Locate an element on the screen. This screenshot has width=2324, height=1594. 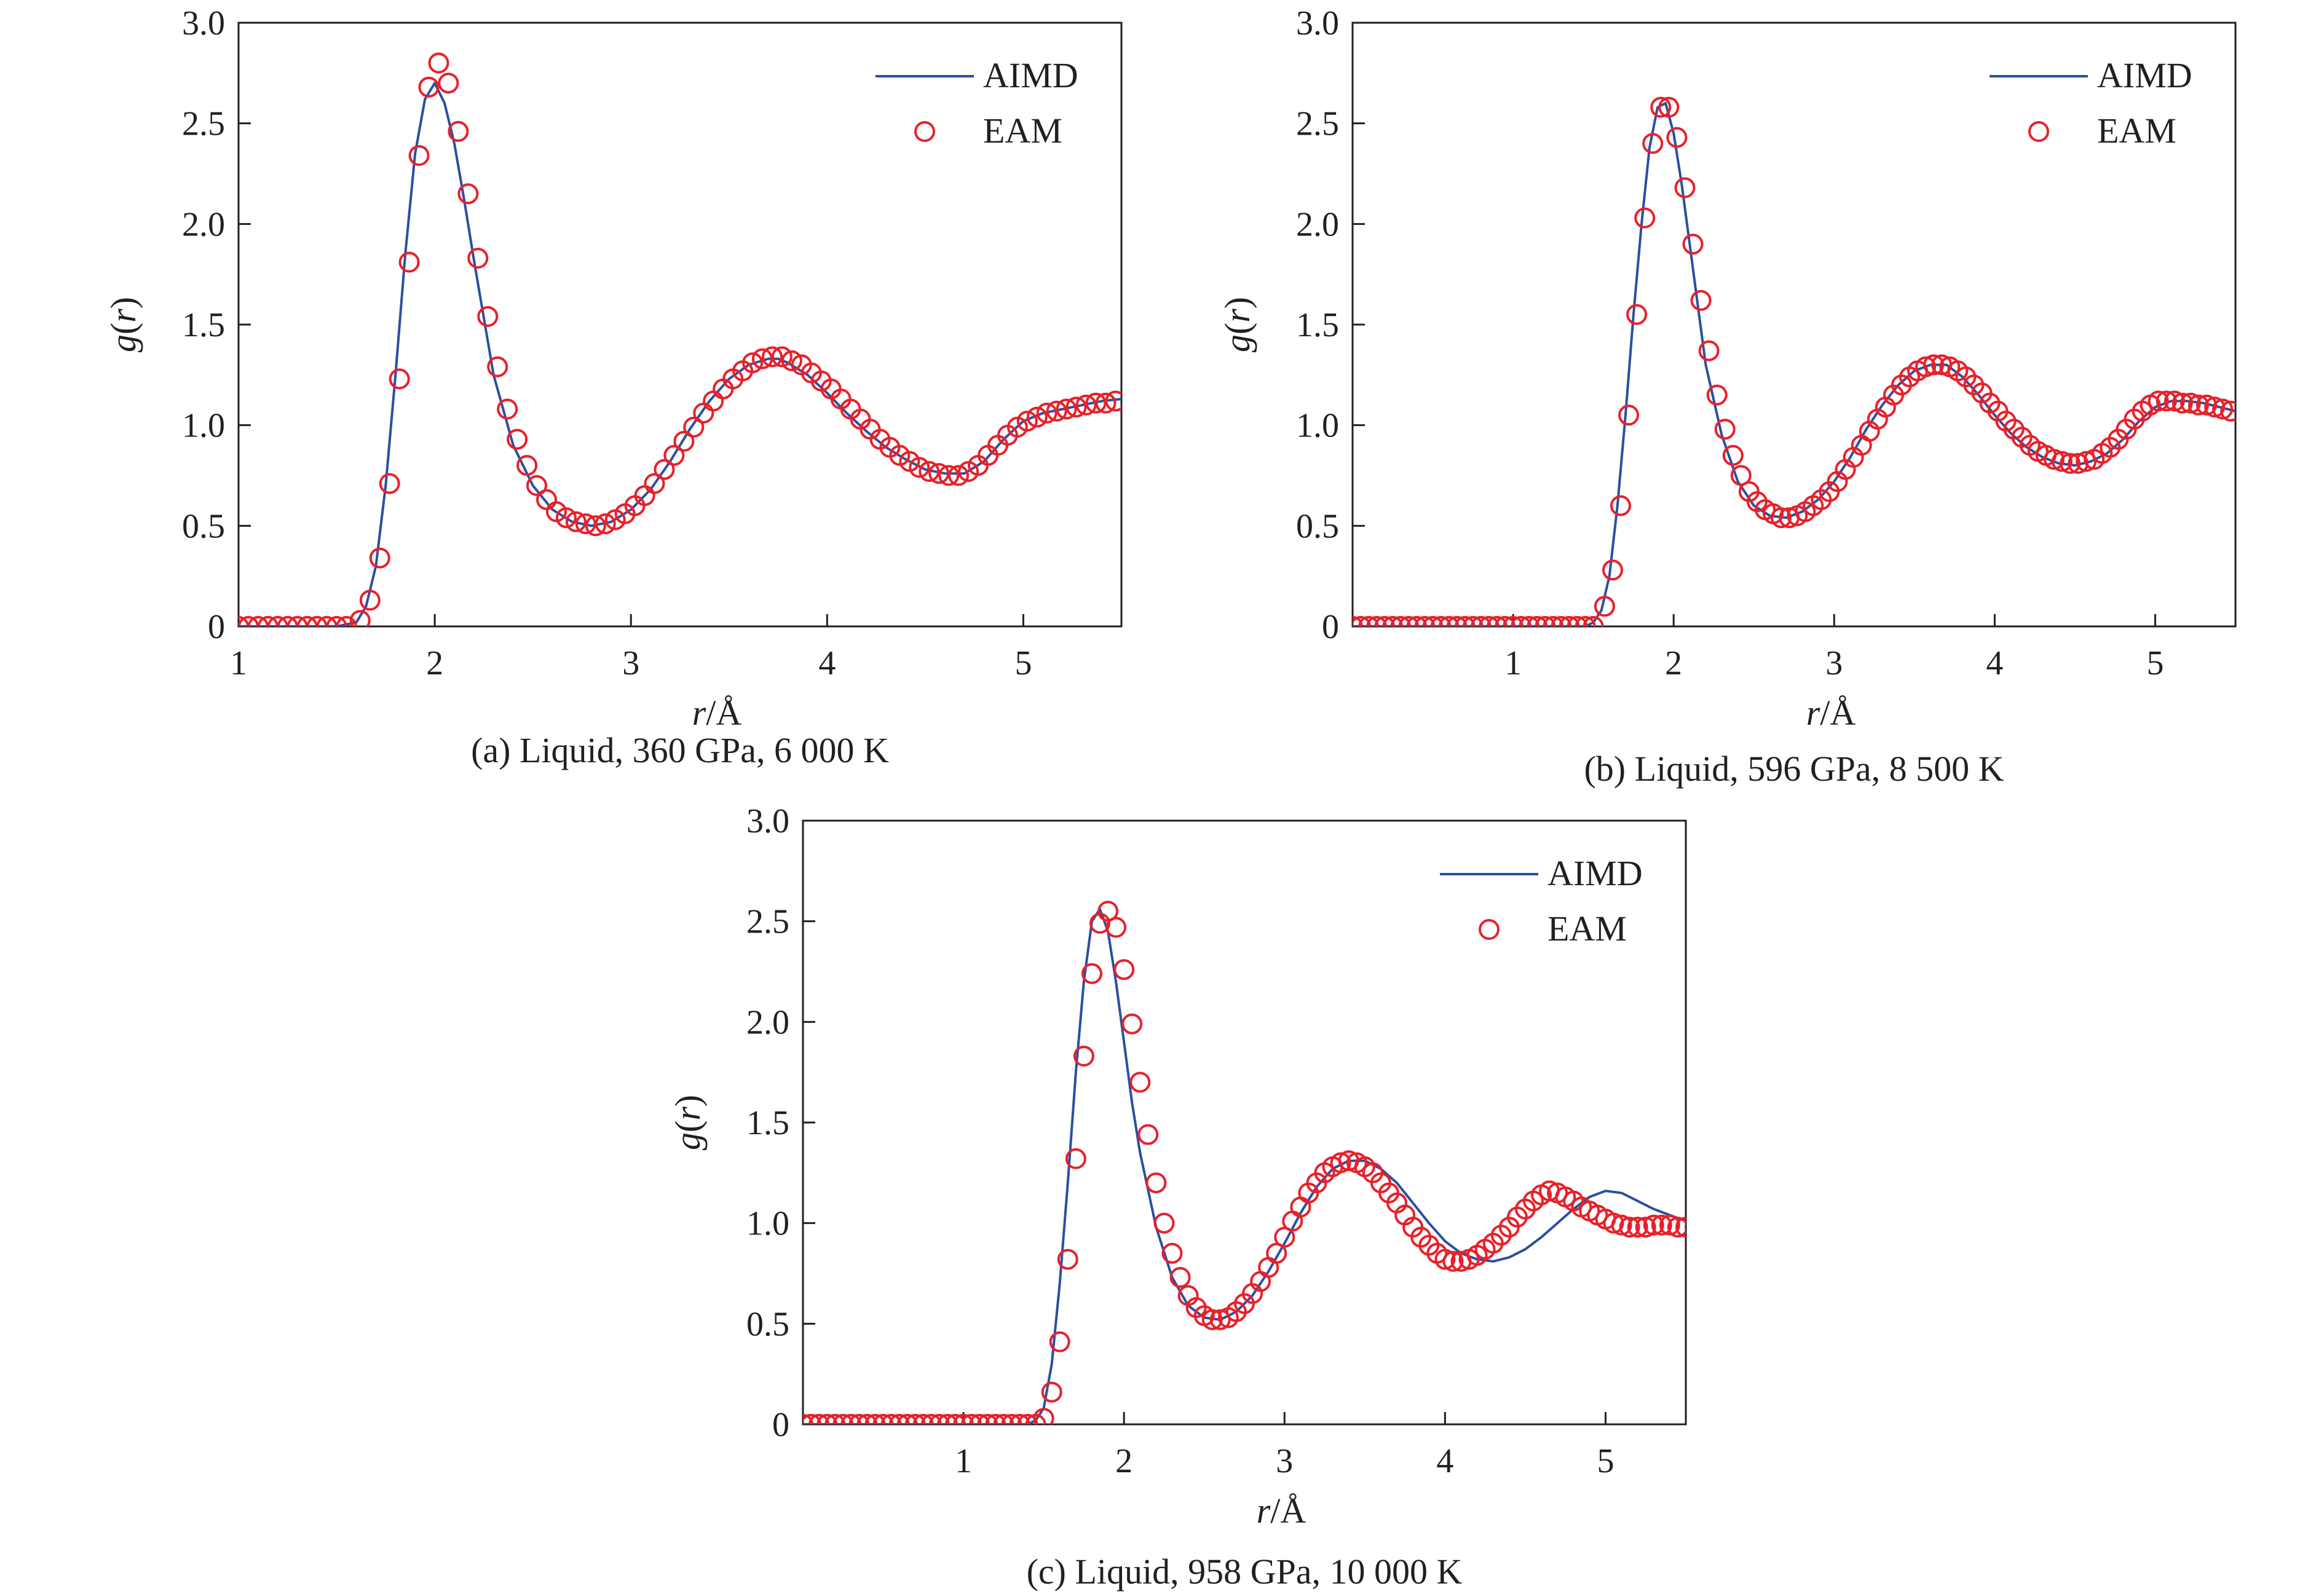
legend-label-eam: EAM is located at coordinates (2136, 131).